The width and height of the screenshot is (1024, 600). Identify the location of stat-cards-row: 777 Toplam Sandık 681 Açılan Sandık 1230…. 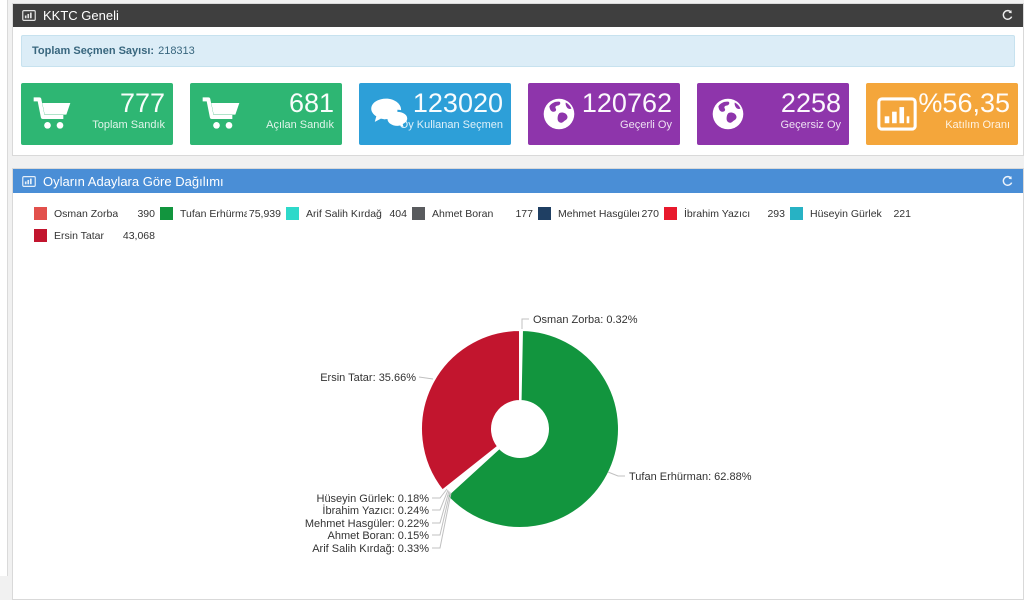
(518, 115).